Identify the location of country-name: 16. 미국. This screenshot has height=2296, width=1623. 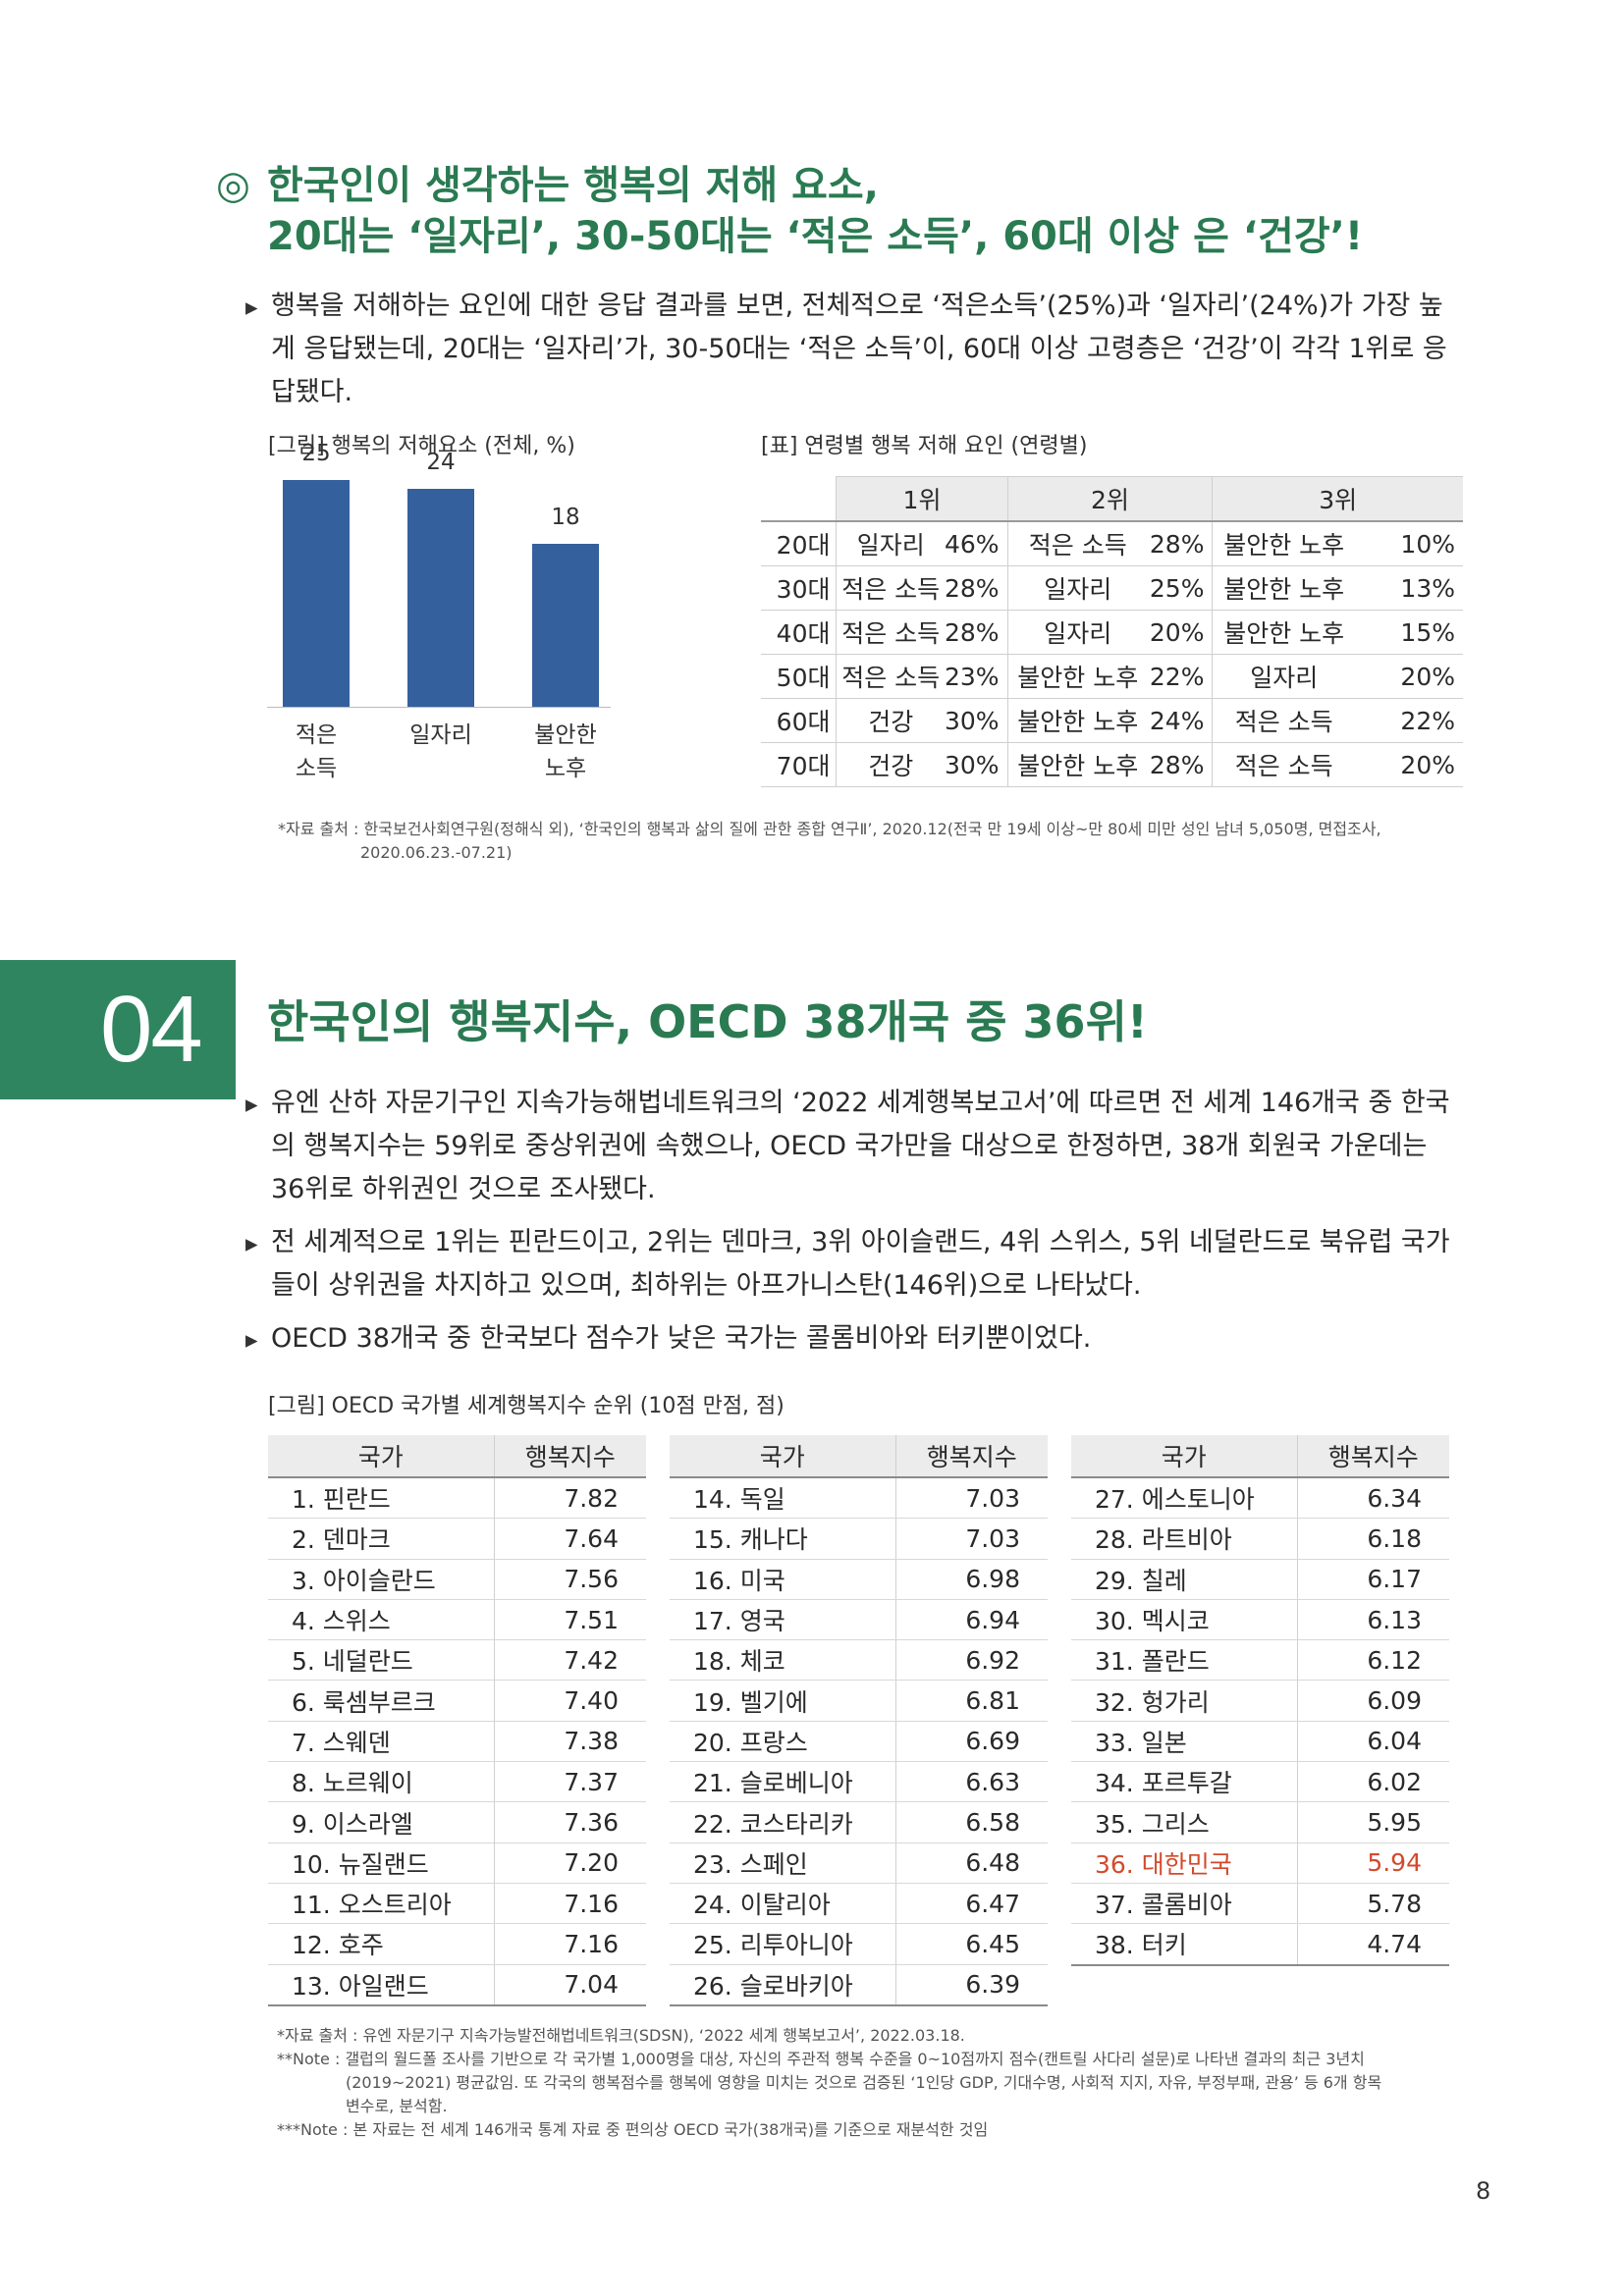
(782, 1580).